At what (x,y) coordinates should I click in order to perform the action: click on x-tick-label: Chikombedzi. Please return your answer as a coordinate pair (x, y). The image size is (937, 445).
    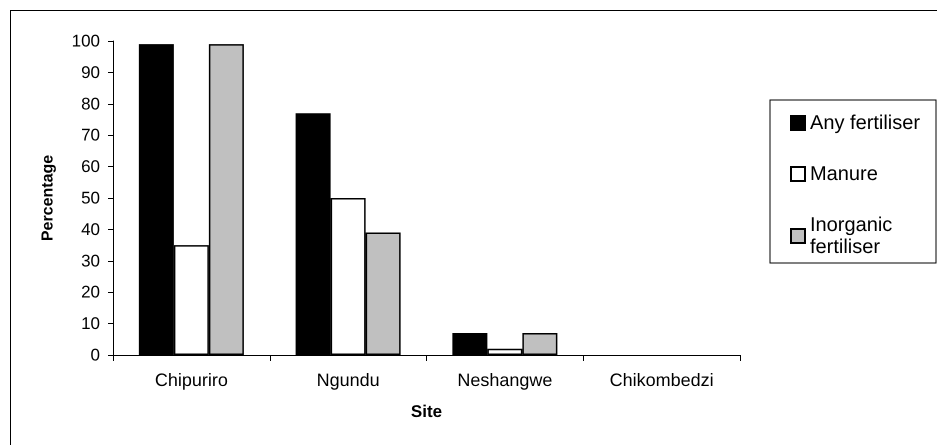
    Looking at the image, I should click on (662, 380).